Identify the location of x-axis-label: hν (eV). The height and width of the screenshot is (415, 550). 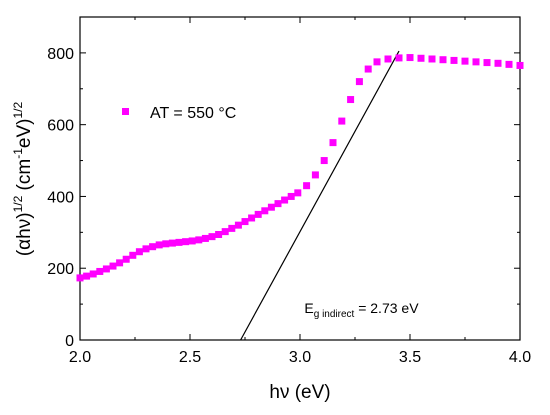
(299, 392).